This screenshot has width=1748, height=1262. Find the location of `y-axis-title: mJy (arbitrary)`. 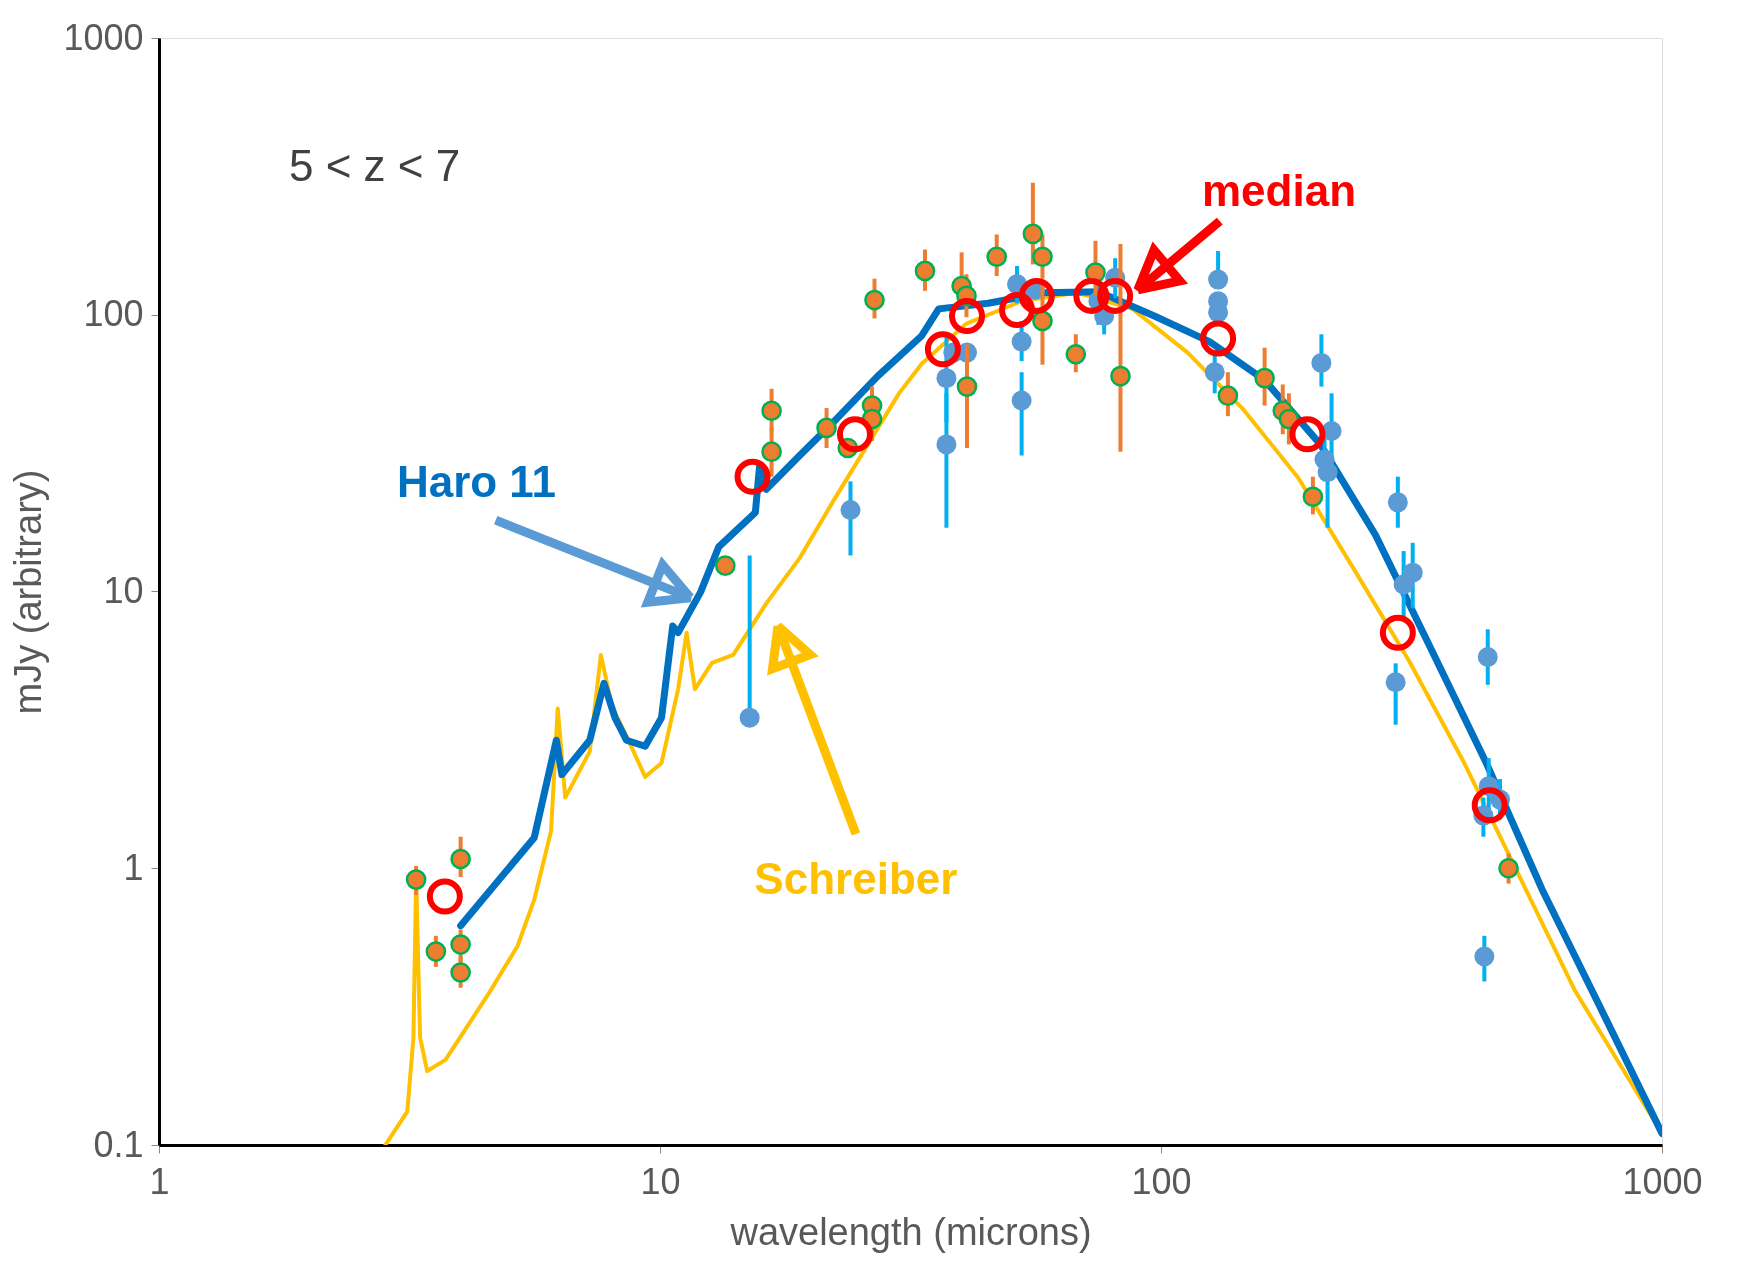

y-axis-title: mJy (arbitrary) is located at coordinates (28, 592).